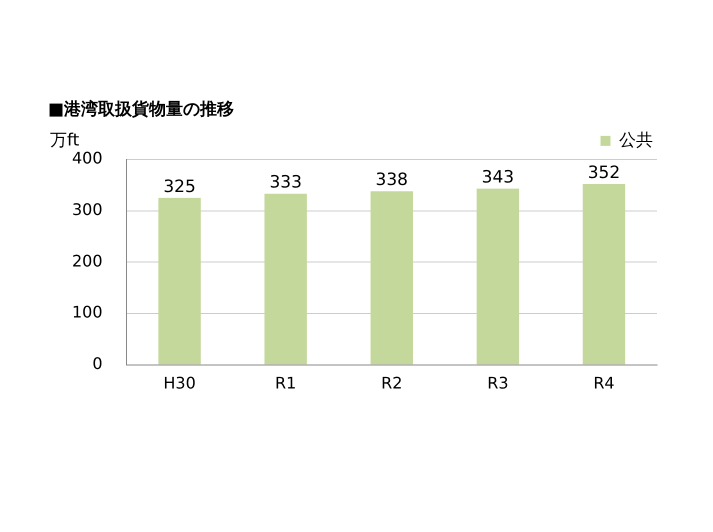 This screenshot has width=713, height=532. What do you see at coordinates (179, 383) in the screenshot?
I see `x-tick-label: H30` at bounding box center [179, 383].